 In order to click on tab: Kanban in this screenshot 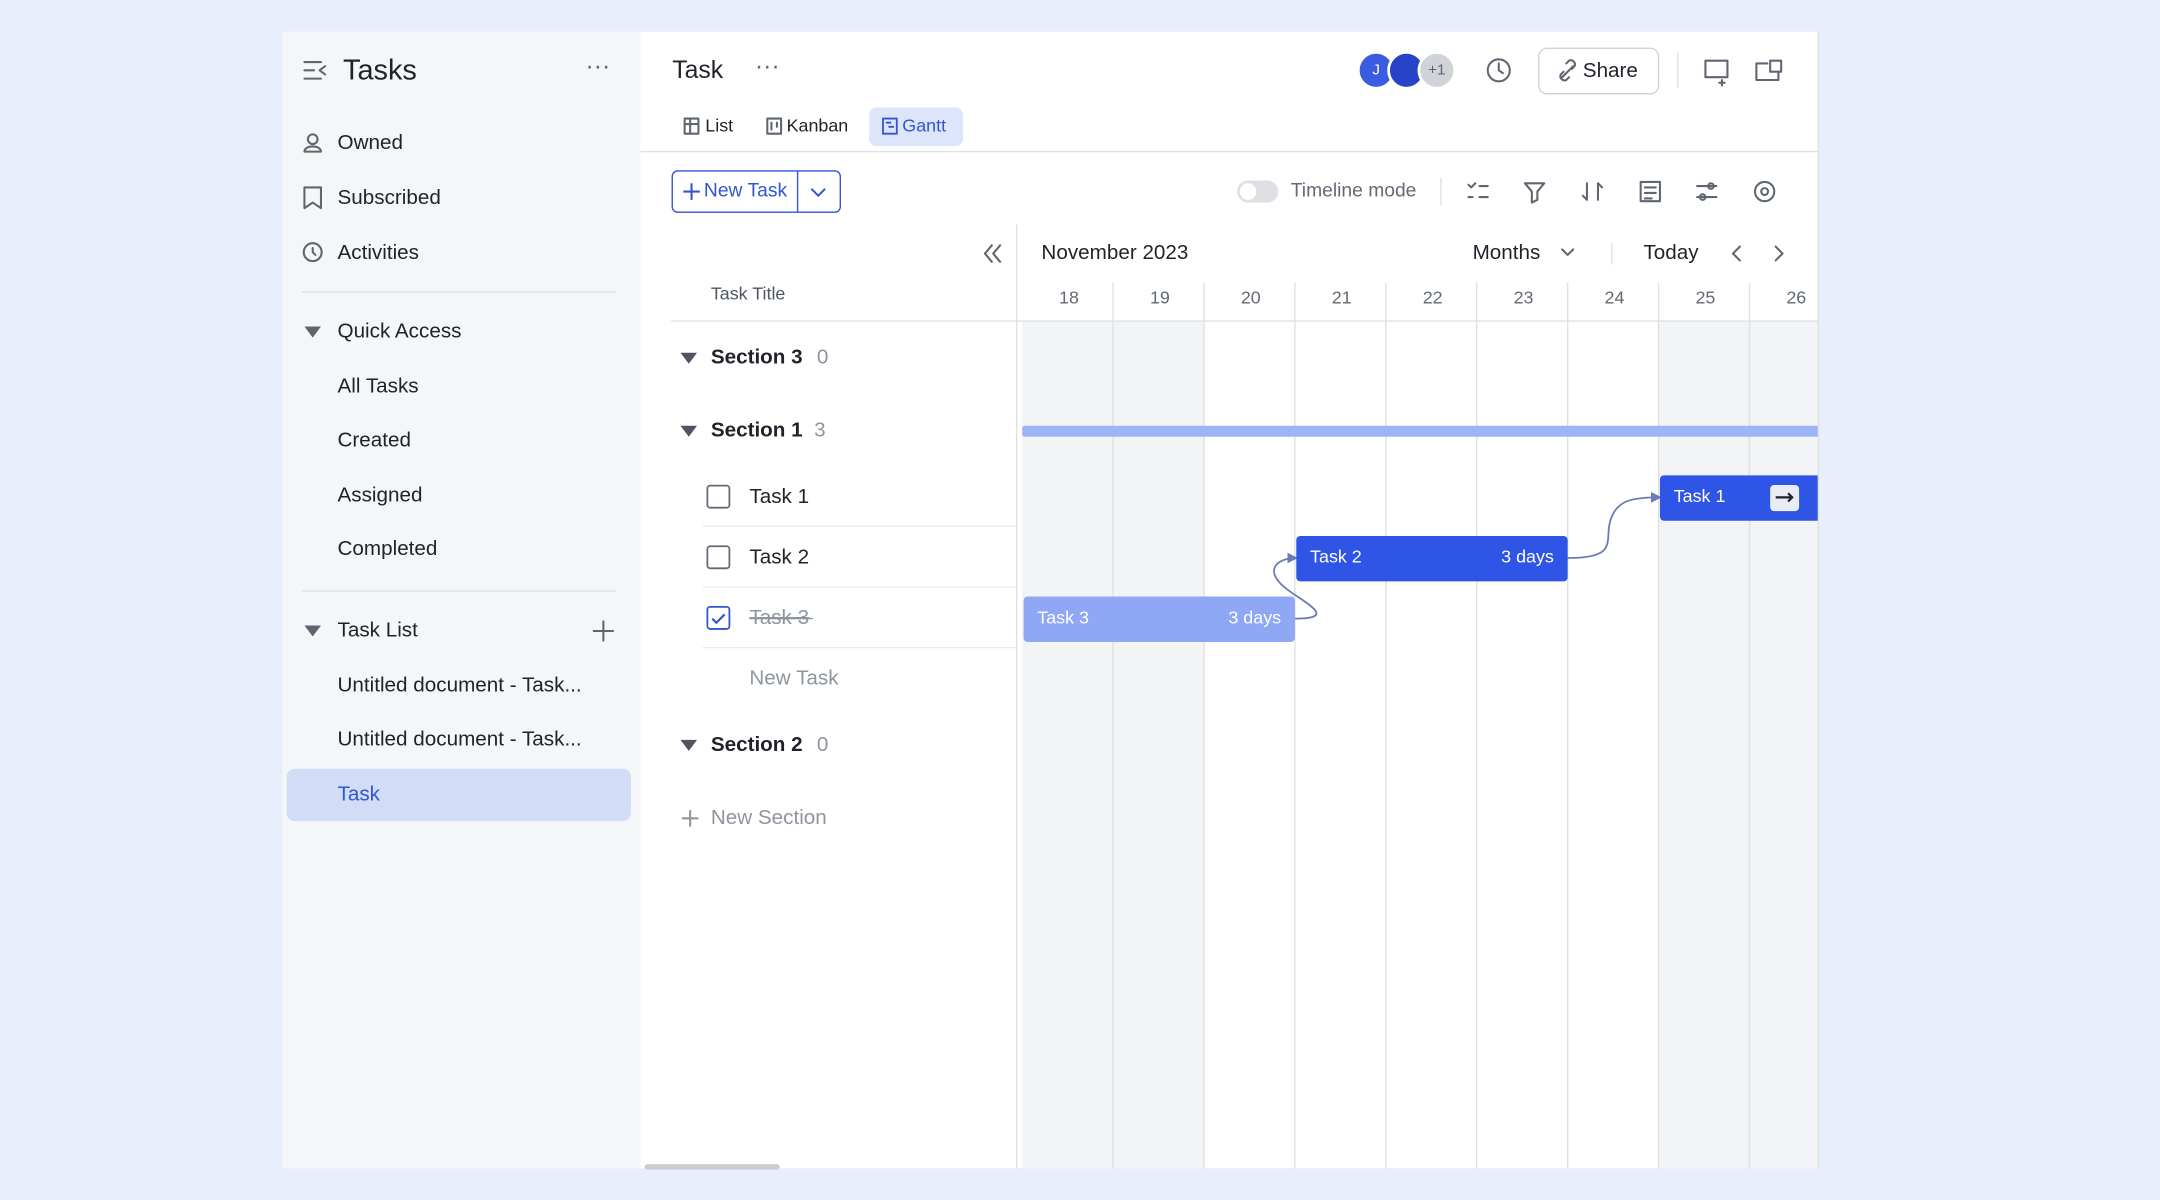, I will do `click(818, 126)`.